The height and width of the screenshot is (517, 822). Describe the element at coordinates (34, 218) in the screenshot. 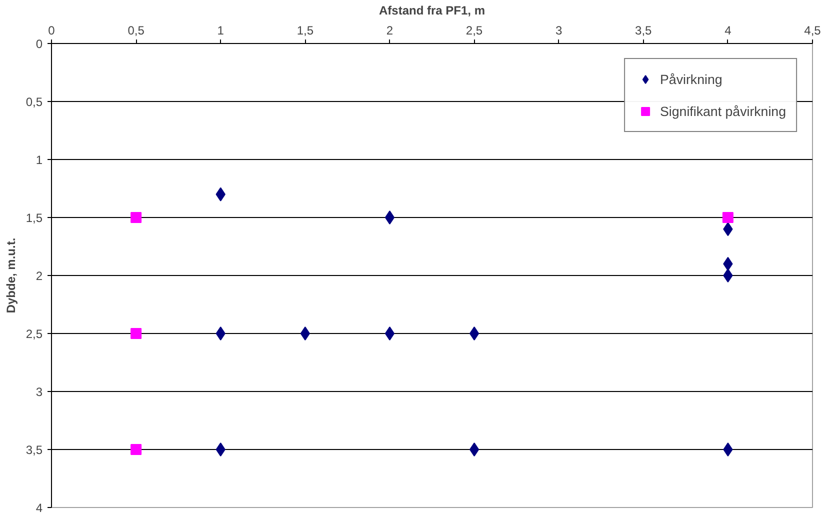

I see `y-tick-label: 1,5` at that location.